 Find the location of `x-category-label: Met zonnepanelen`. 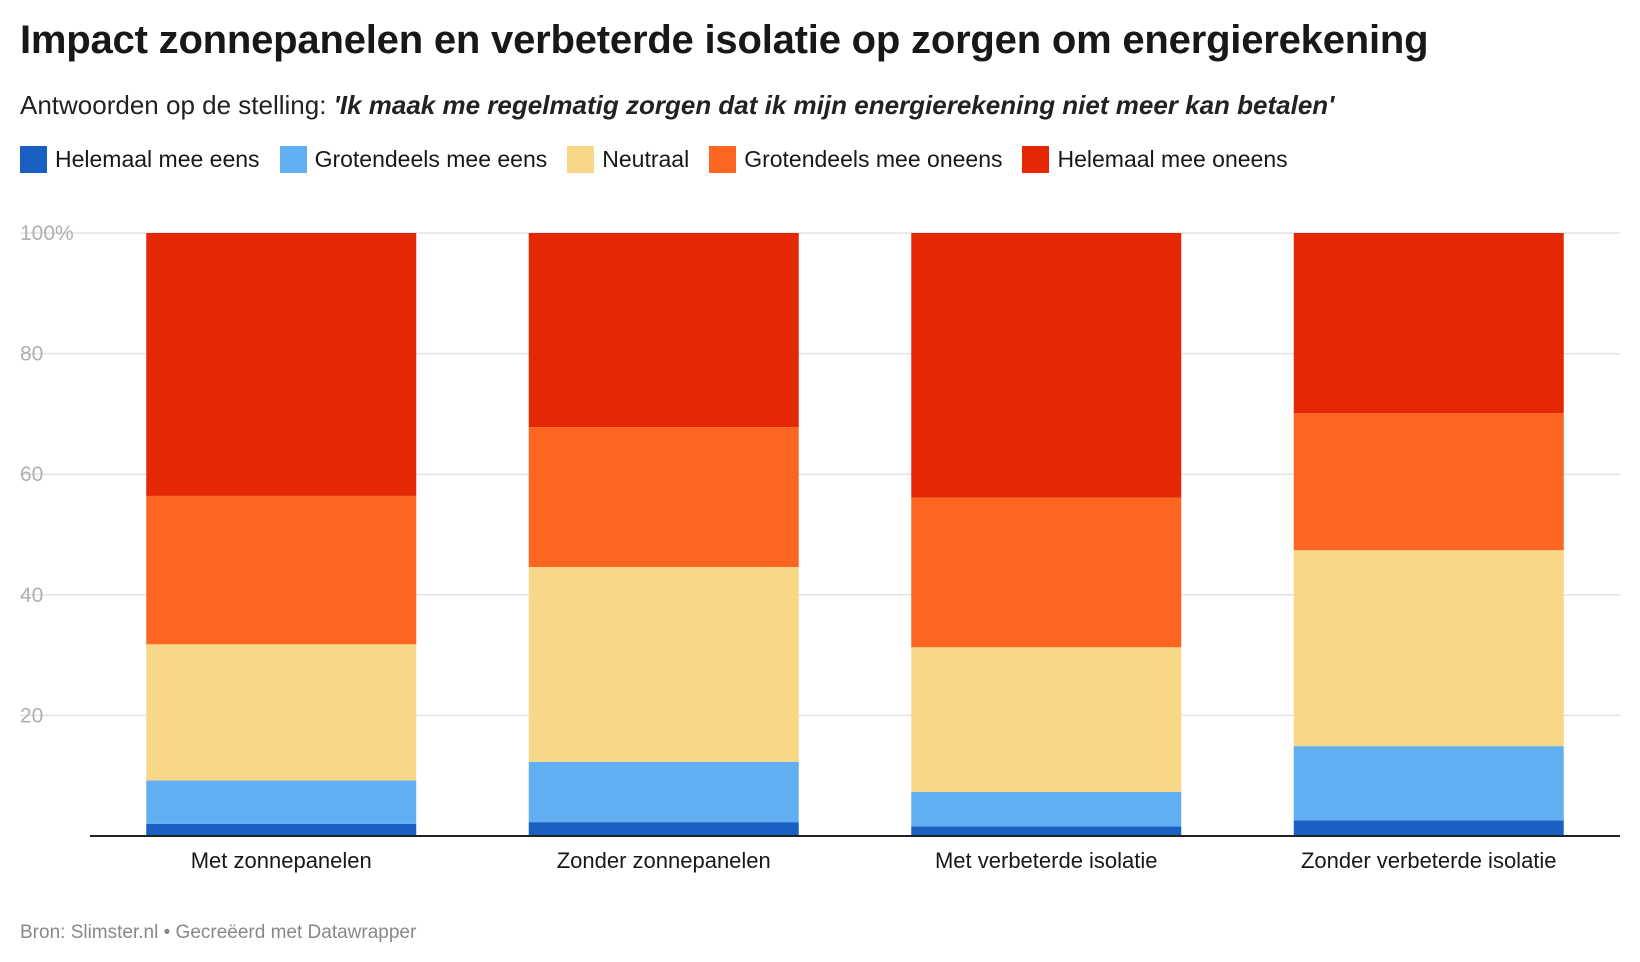

x-category-label: Met zonnepanelen is located at coordinates (281, 860).